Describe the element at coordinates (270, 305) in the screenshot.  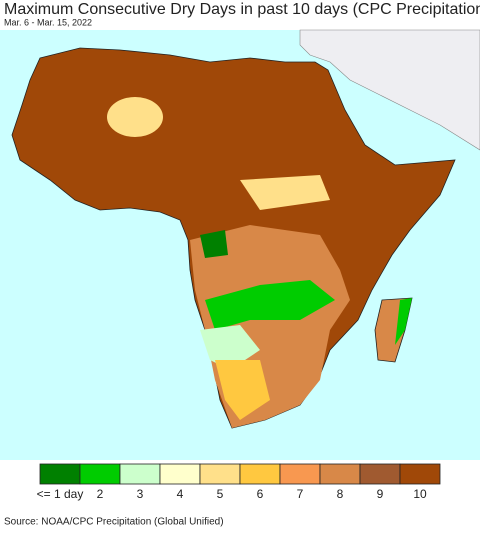
I see `wet-zone` at that location.